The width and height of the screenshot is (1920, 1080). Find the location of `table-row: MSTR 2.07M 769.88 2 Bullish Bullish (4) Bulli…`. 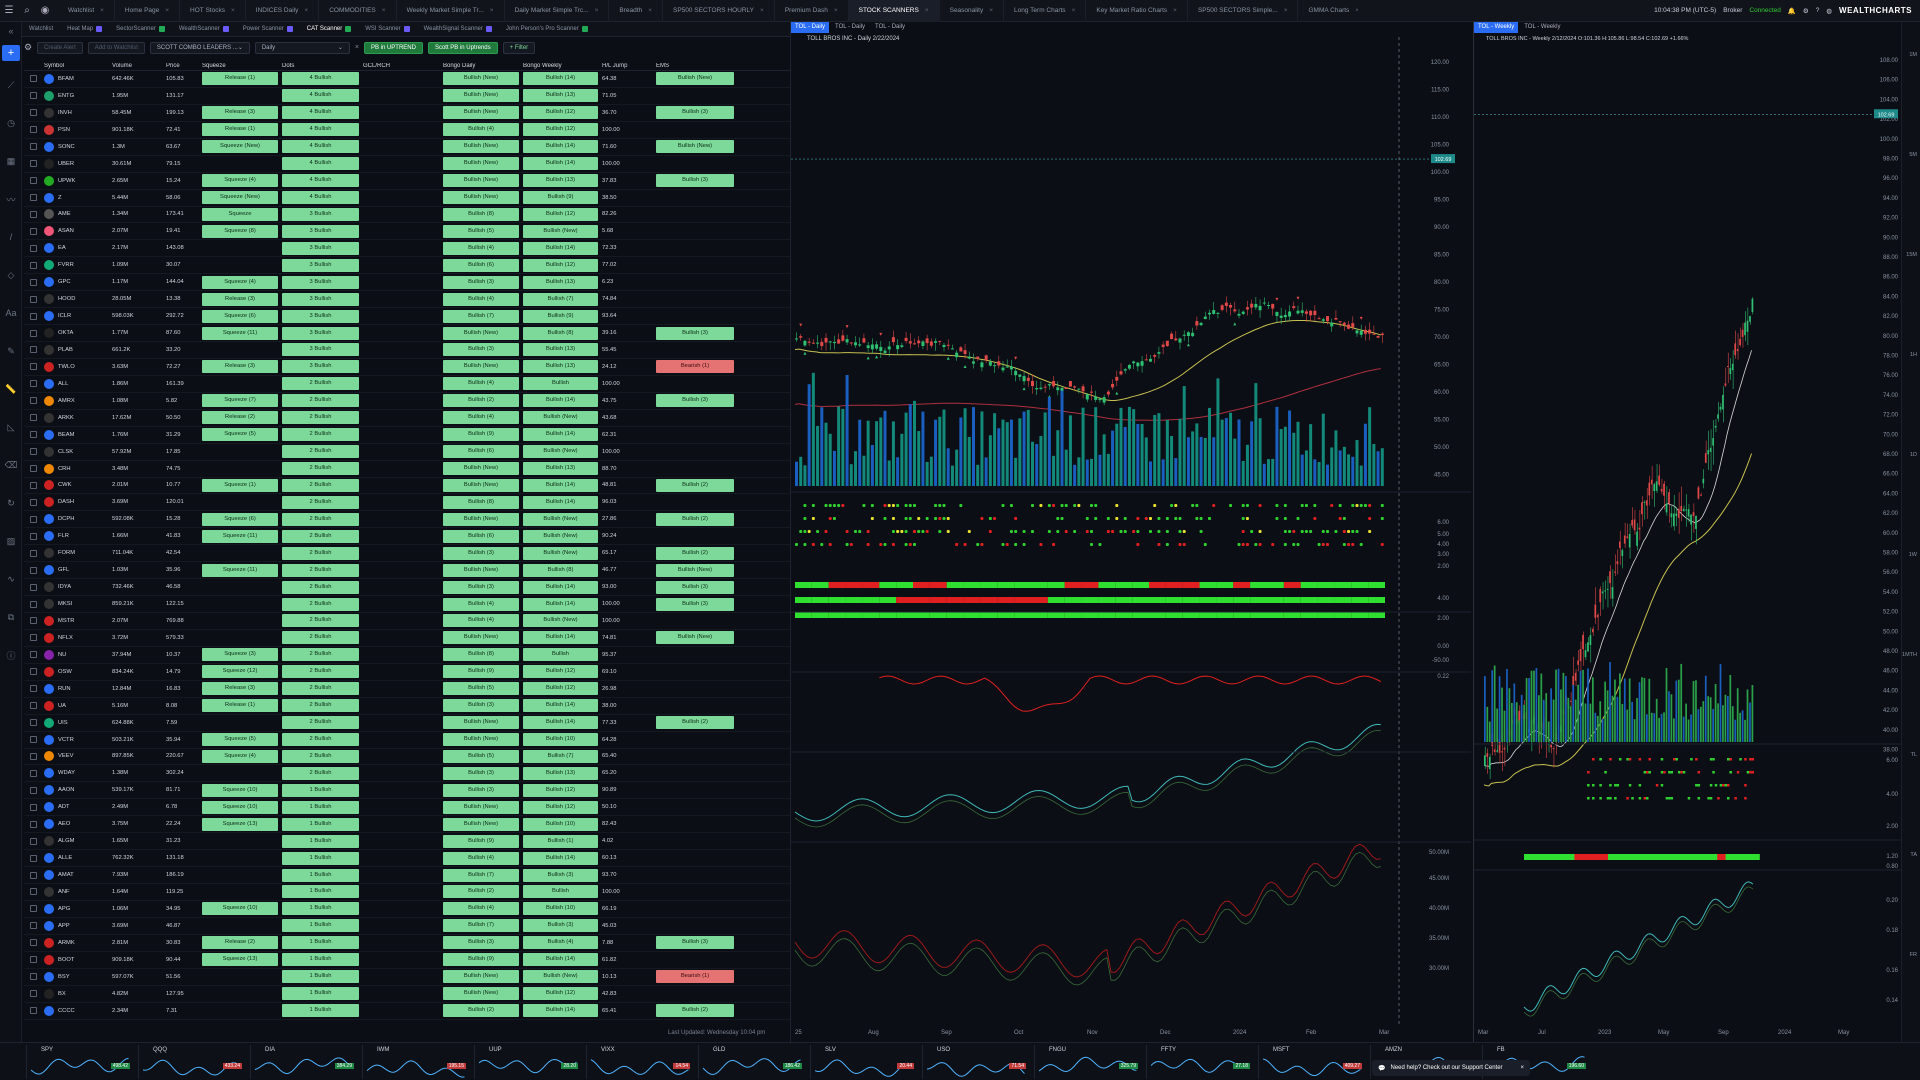

table-row: MSTR 2.07M 769.88 2 Bullish Bullish (4) Bulli… is located at coordinates (407, 621).